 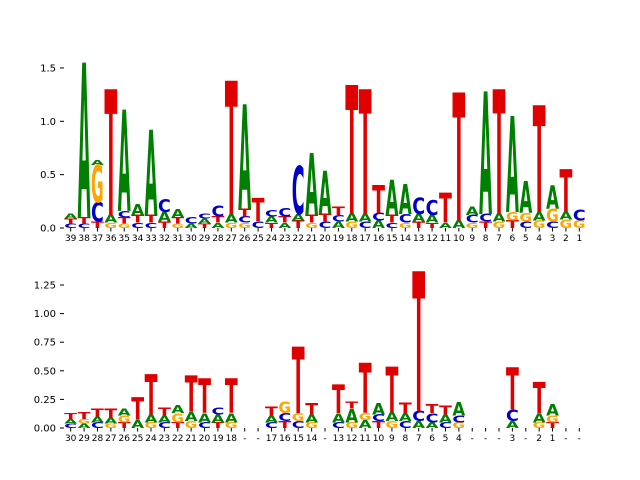 I want to click on x-tick-label: 18, so click(x=352, y=239).